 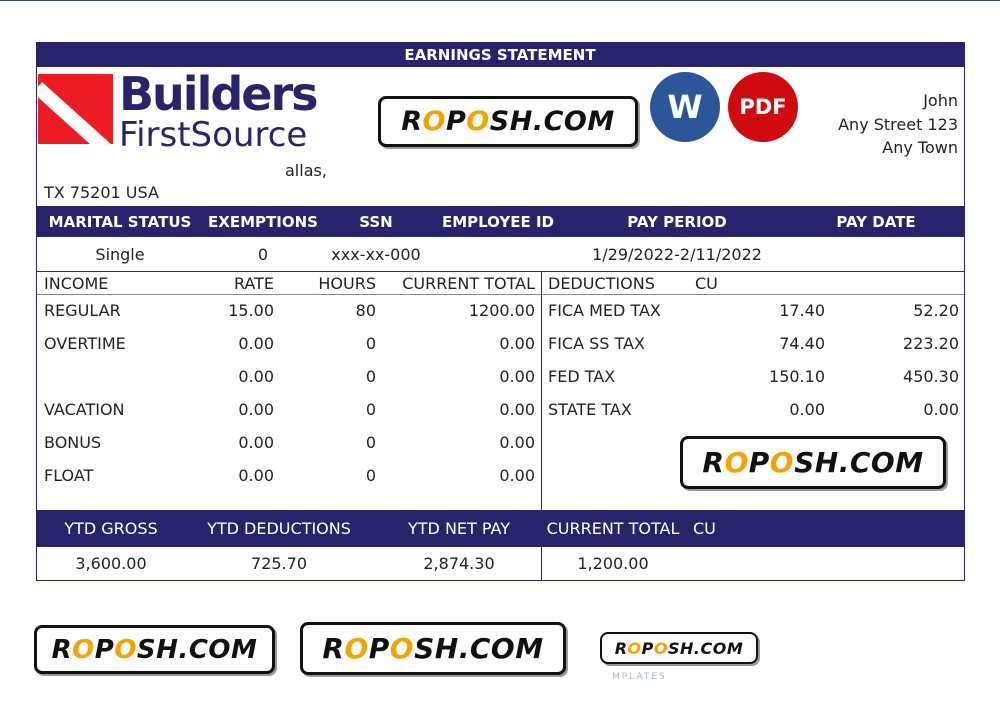 I want to click on deduction-row-current: 17.40, so click(x=802, y=310).